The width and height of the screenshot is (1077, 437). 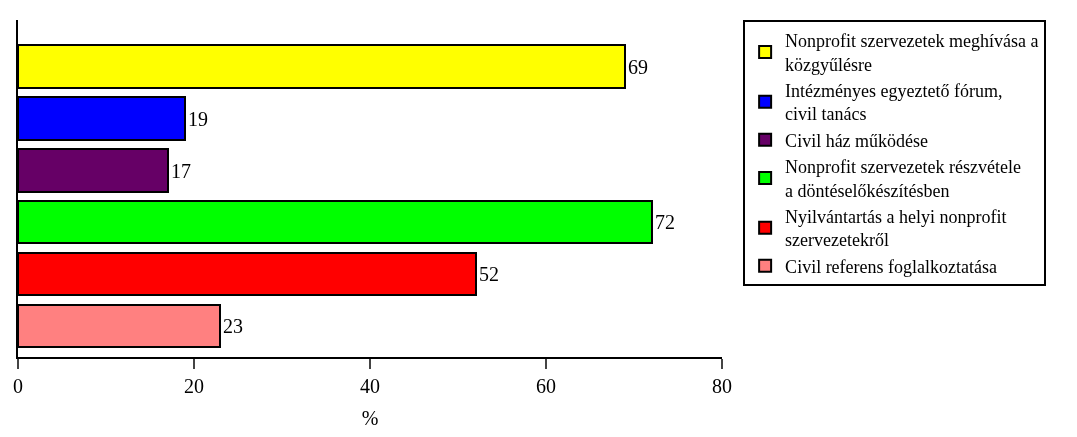 I want to click on data-label: 69, so click(x=638, y=66).